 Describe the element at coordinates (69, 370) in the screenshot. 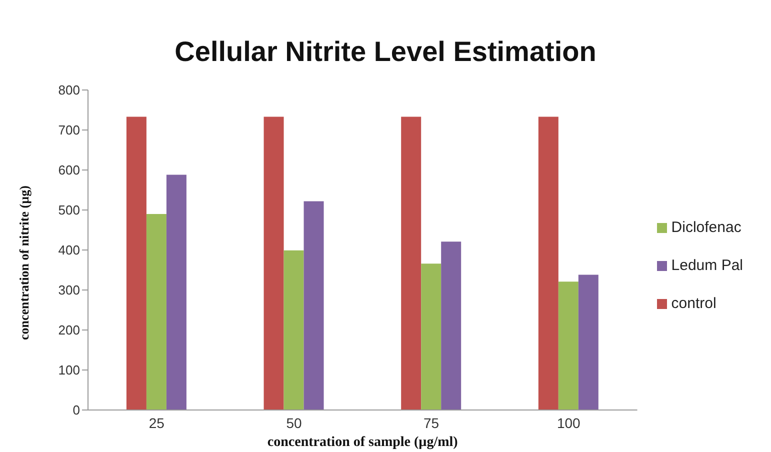

I see `y-tick-label: 100` at that location.